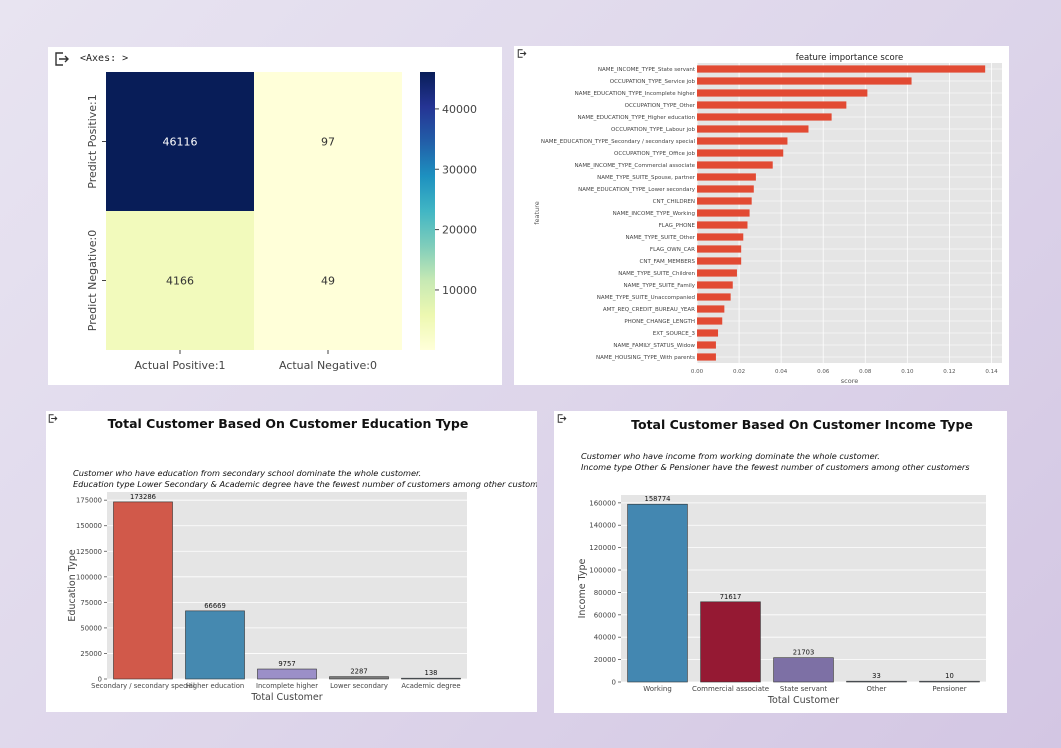 The image size is (1061, 748). What do you see at coordinates (654, 346) in the screenshot?
I see `feature-label: NAME_FAMILY_STATUS_Widow` at bounding box center [654, 346].